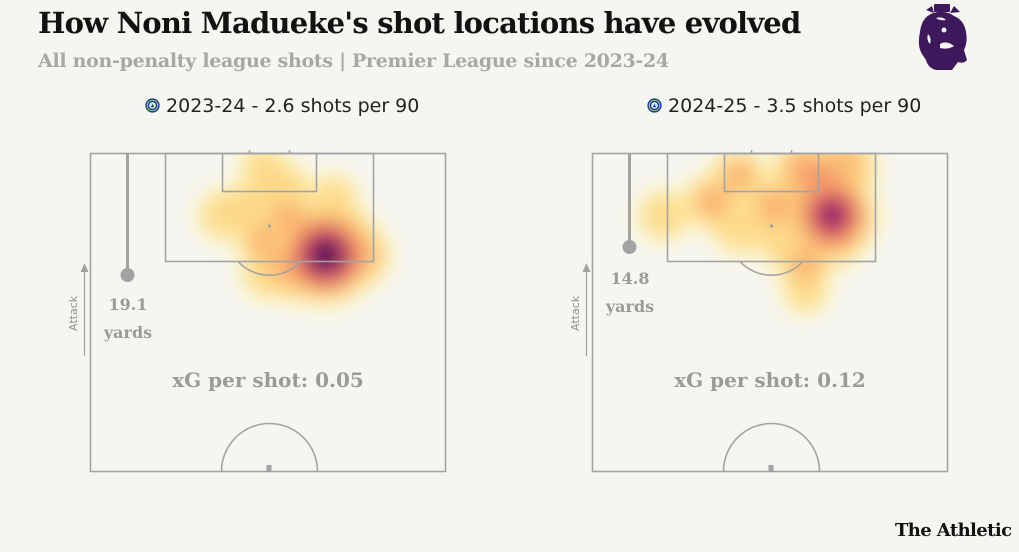 The height and width of the screenshot is (552, 1019). I want to click on panel-title-2023-24: 2023-24 - 2.6 shots per 90, so click(282, 106).